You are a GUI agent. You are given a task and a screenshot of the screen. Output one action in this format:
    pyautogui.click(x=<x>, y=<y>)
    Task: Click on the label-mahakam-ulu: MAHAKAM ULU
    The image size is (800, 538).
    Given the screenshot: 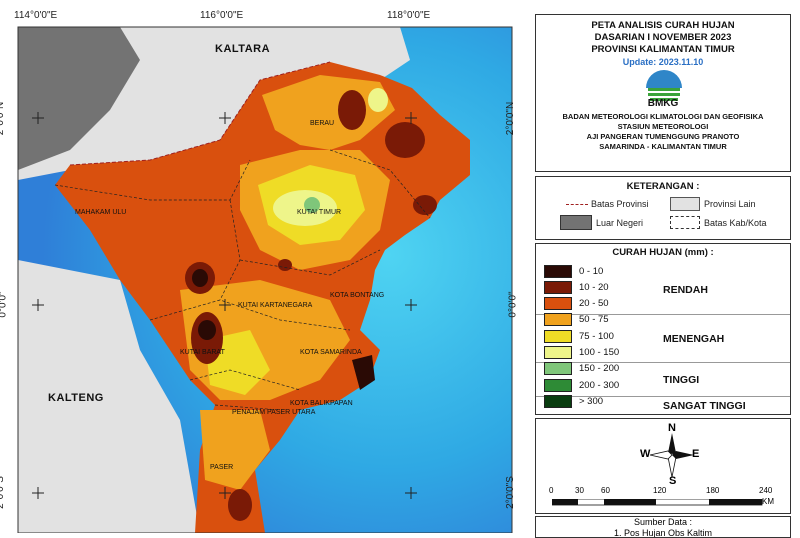 What is the action you would take?
    pyautogui.click(x=101, y=212)
    